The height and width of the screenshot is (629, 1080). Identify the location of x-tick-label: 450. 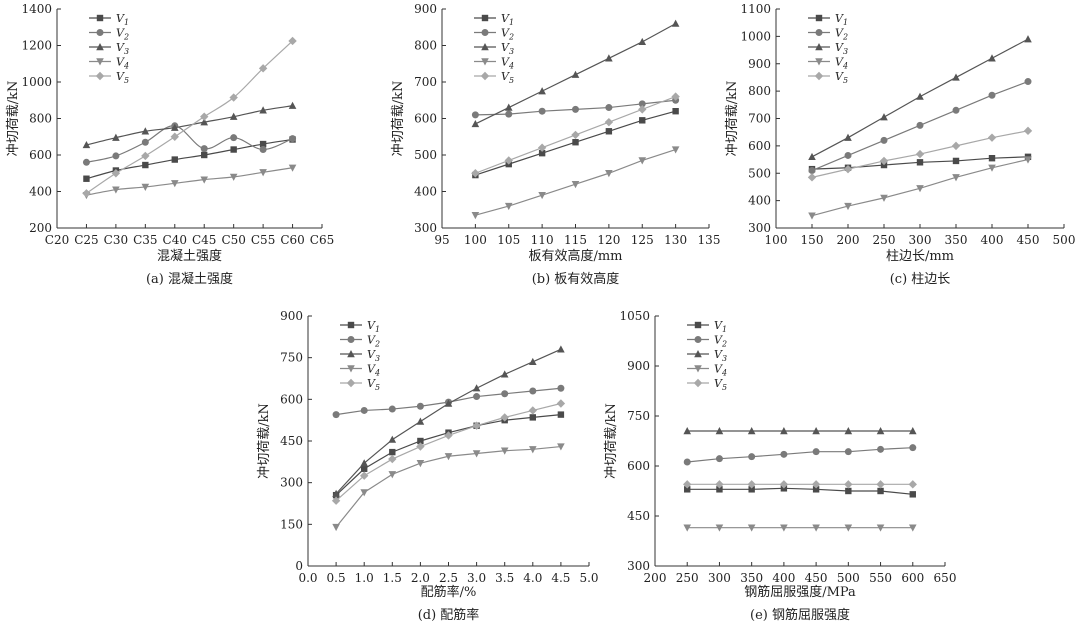
(816, 578).